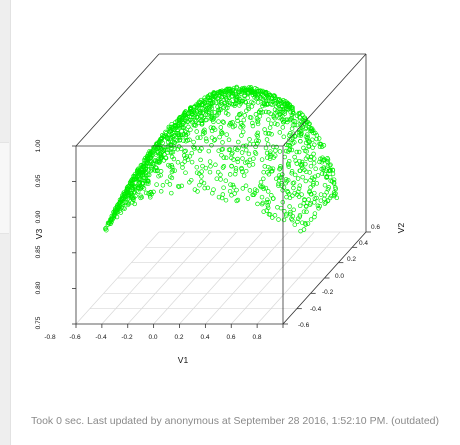  Describe the element at coordinates (4, 188) in the screenshot. I see `left-panel-handle` at that location.